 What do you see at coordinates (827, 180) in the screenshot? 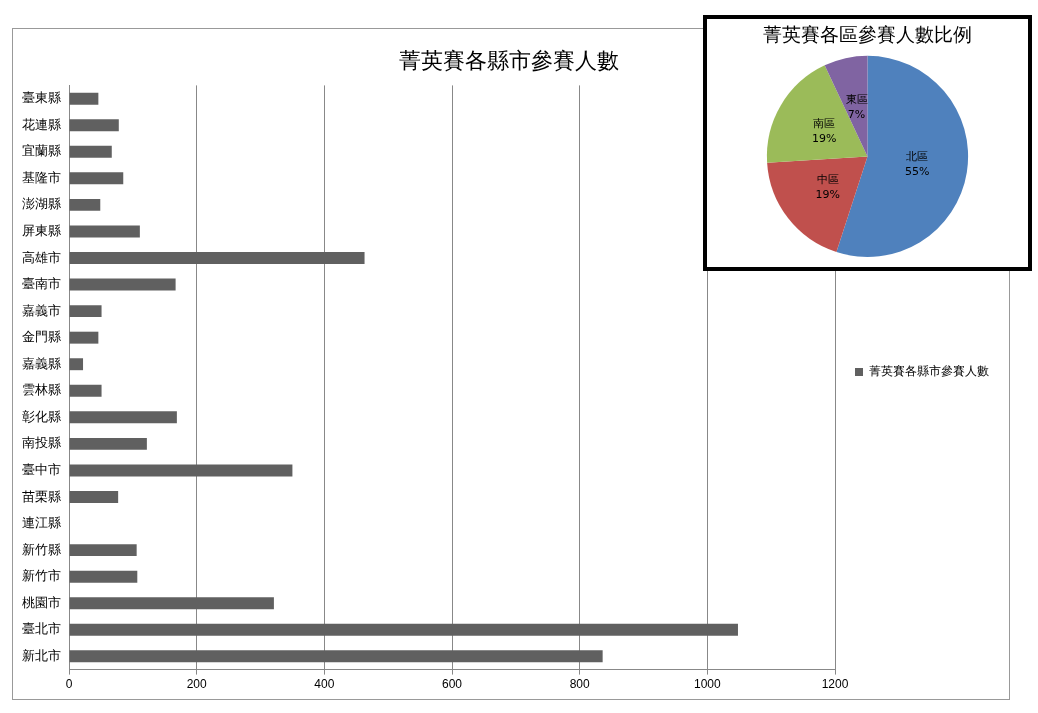
I see `slice-label: 中區` at bounding box center [827, 180].